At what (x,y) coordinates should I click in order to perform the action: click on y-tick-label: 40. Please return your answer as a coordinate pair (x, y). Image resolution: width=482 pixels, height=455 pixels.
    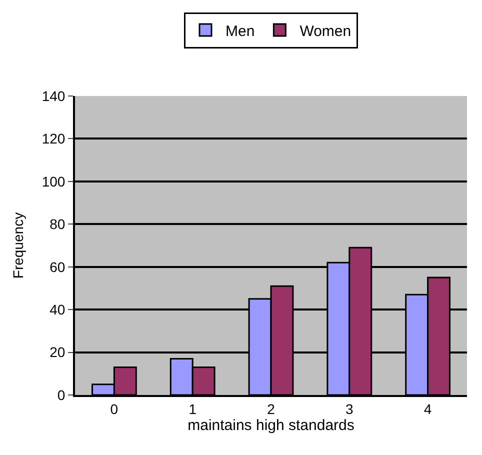
    Looking at the image, I should click on (58, 309).